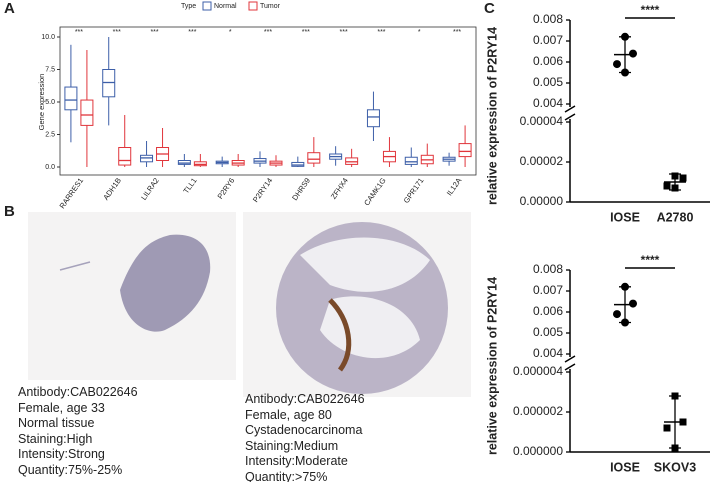 The width and height of the screenshot is (712, 482). What do you see at coordinates (288, 414) in the screenshot?
I see `caption-line: Female, age 80` at bounding box center [288, 414].